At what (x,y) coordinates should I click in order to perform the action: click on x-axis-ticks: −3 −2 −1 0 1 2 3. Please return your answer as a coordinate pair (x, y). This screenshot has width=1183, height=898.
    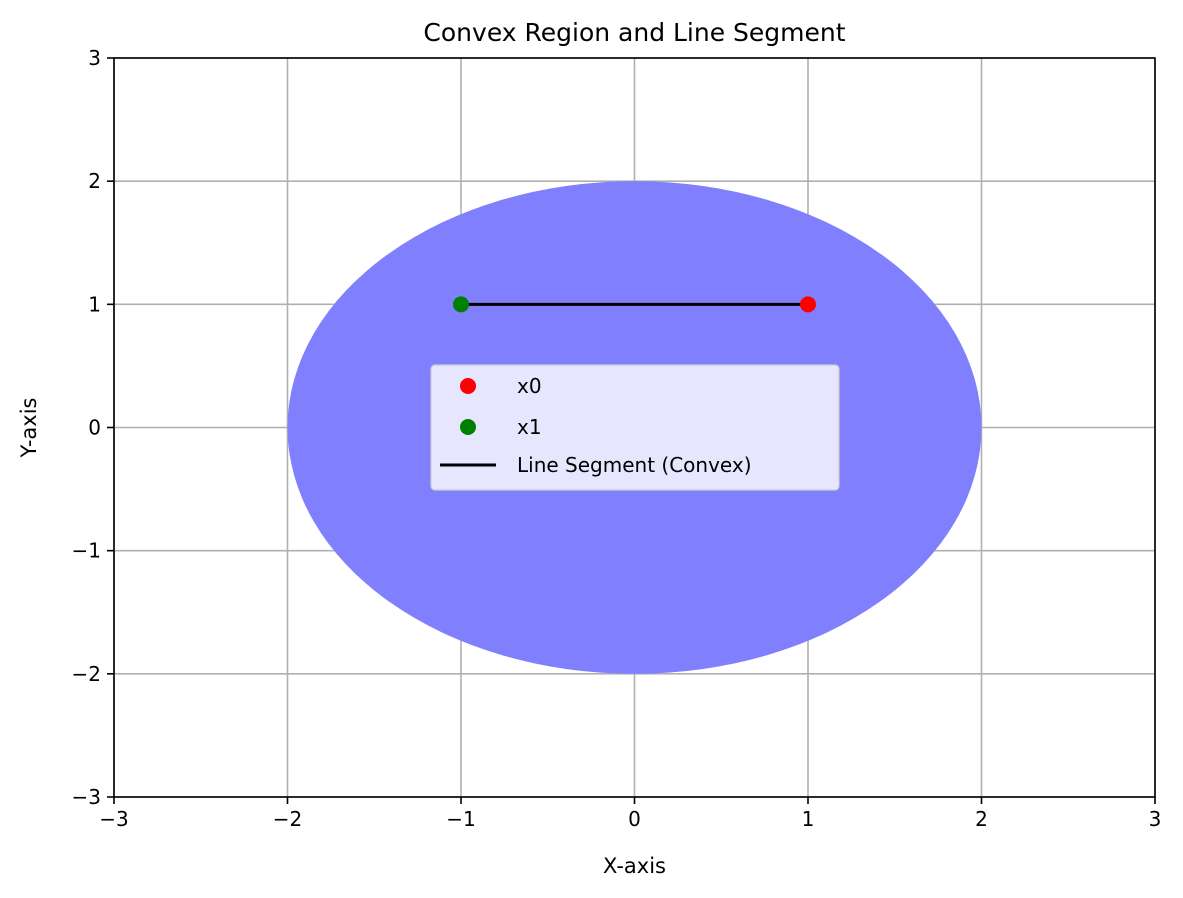
    Looking at the image, I should click on (630, 814).